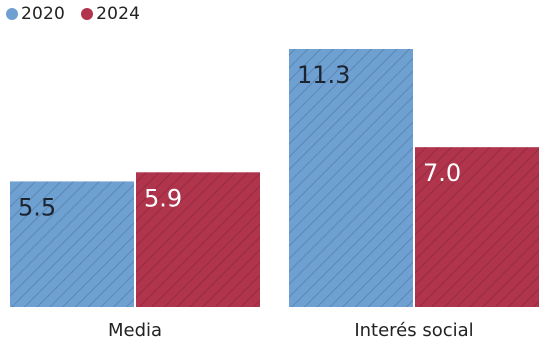  I want to click on bar-hatch-media-2020, so click(72, 244).